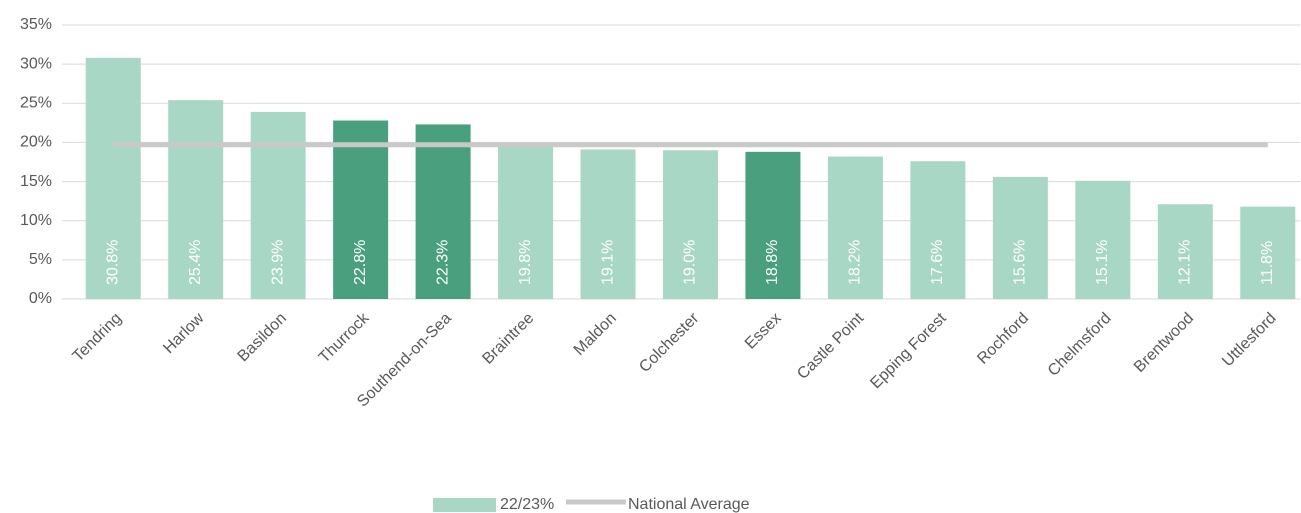  Describe the element at coordinates (1080, 345) in the screenshot. I see `x-tick-label: Chelmsford` at that location.